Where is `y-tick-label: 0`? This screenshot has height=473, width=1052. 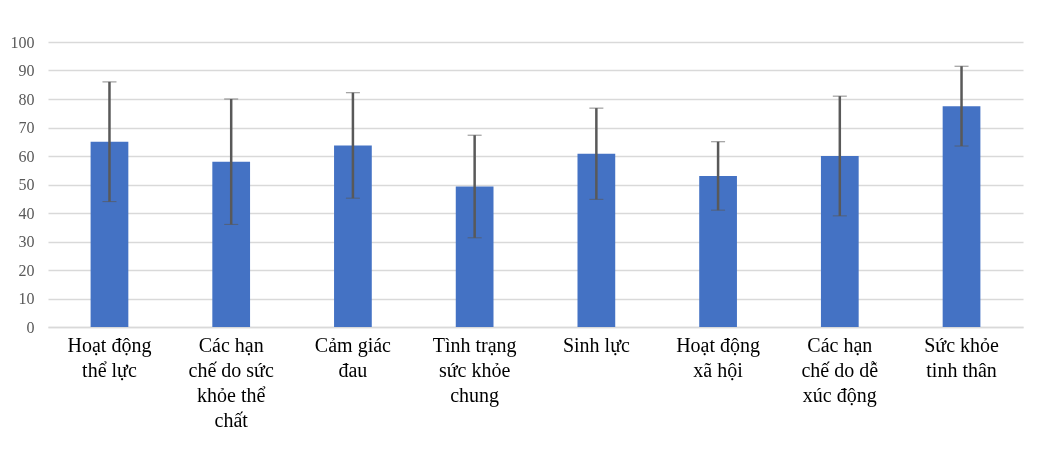
y-tick-label: 0 is located at coordinates (30, 327).